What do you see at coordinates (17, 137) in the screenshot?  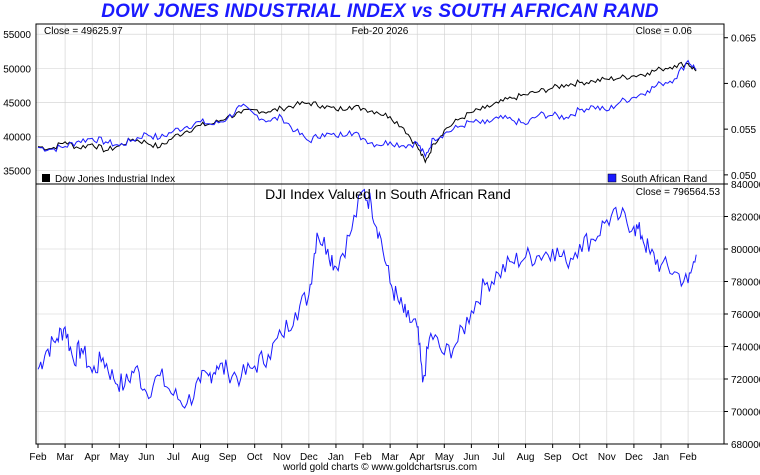 I see `y-left-tick-label: 40000` at bounding box center [17, 137].